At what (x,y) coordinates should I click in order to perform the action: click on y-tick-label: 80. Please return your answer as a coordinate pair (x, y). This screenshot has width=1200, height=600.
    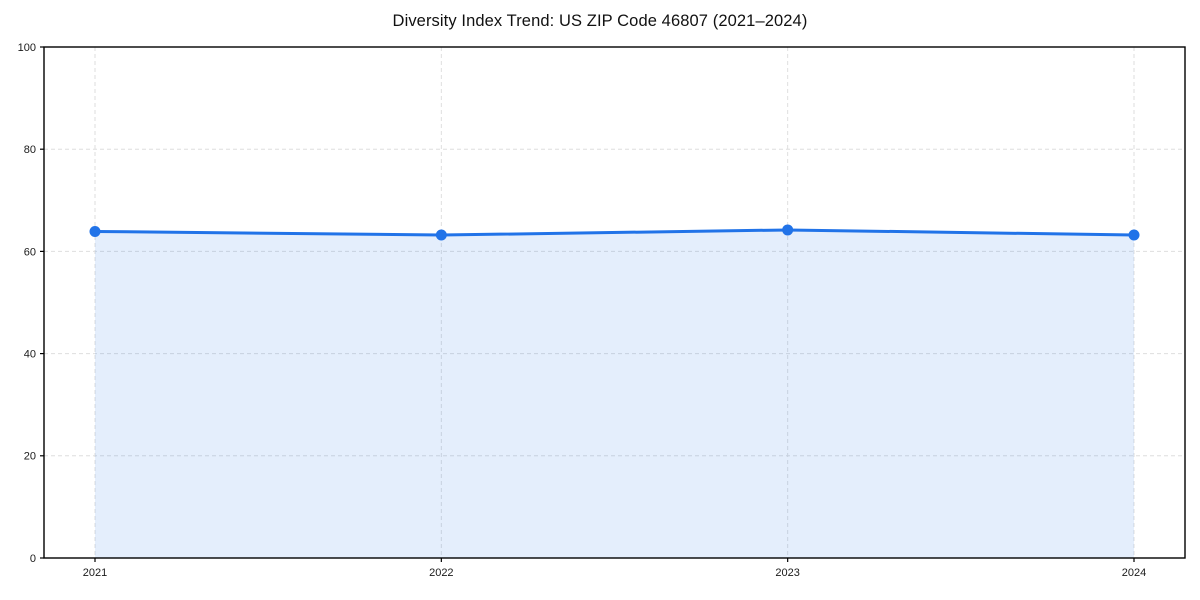
    Looking at the image, I should click on (30, 150).